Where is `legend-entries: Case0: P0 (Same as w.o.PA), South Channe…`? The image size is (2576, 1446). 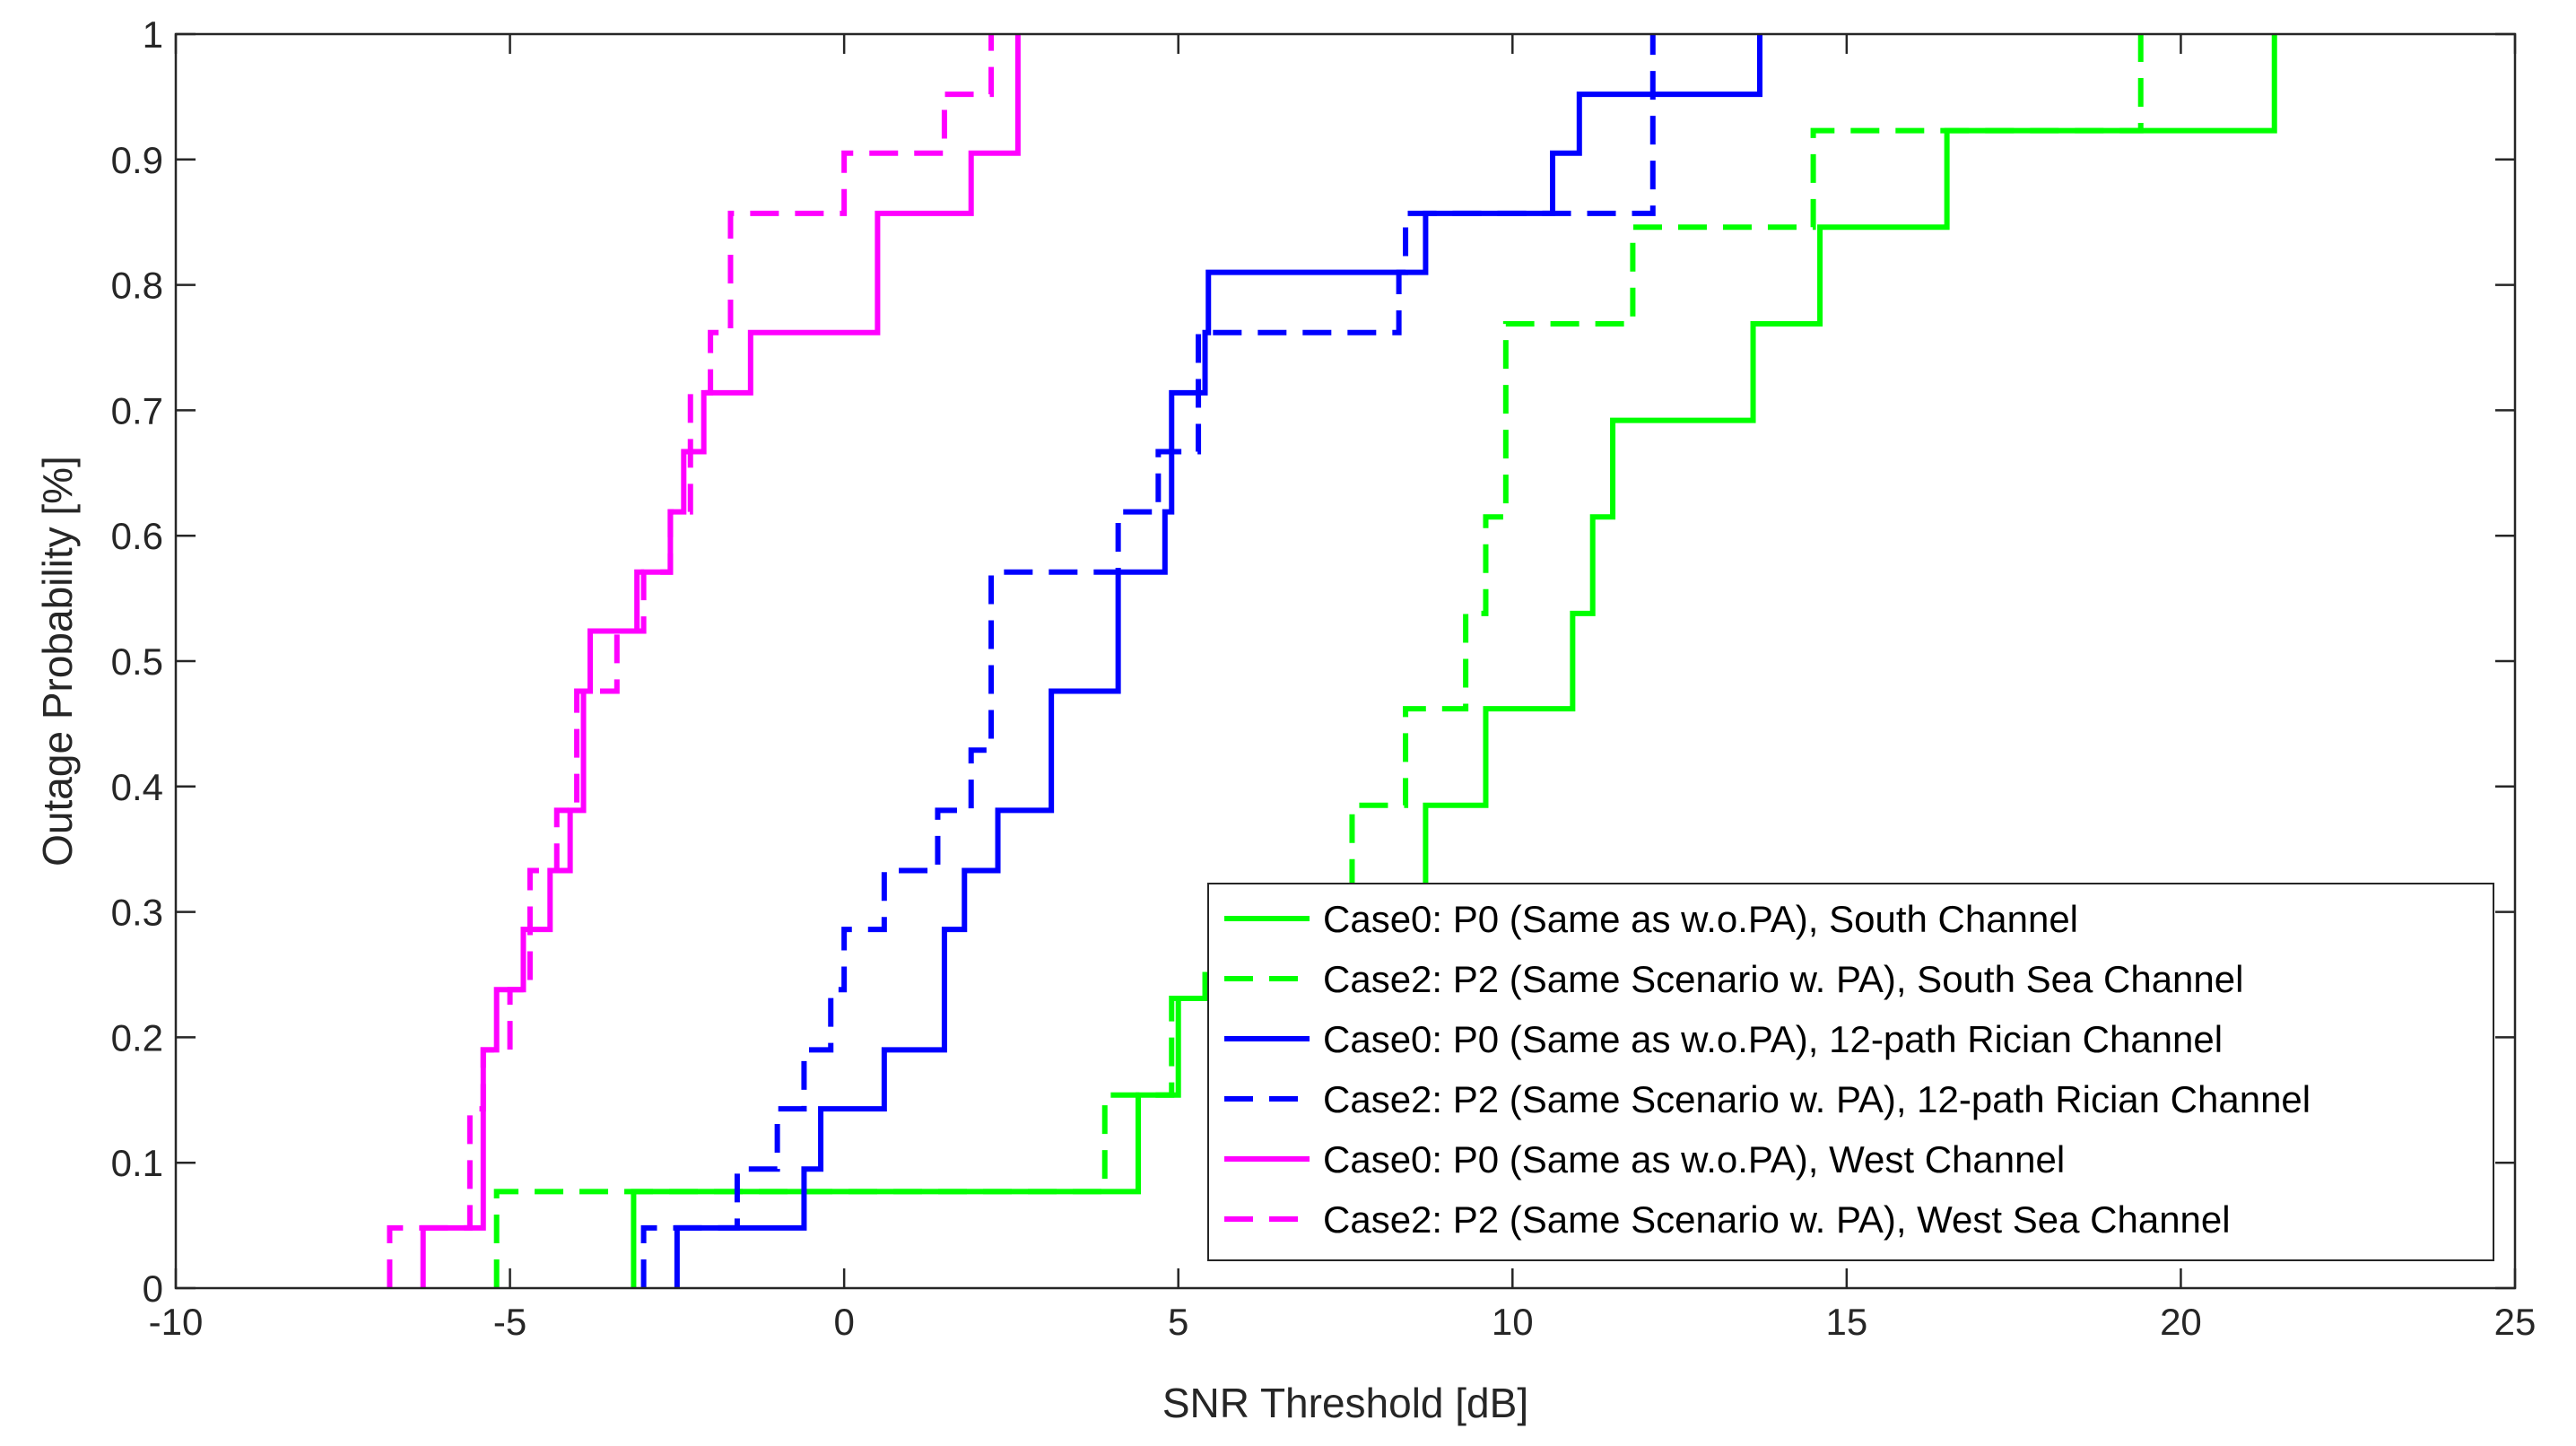
legend-entries: Case0: P0 (Same as w.o.PA), South Channe… is located at coordinates (1767, 1069).